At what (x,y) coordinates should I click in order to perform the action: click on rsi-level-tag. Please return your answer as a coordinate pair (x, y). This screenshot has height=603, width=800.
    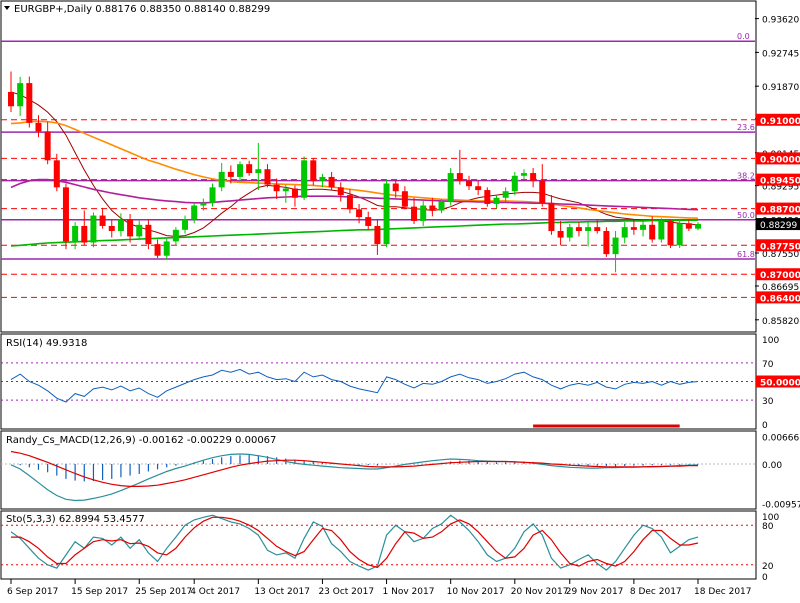
    Looking at the image, I should click on (778, 381).